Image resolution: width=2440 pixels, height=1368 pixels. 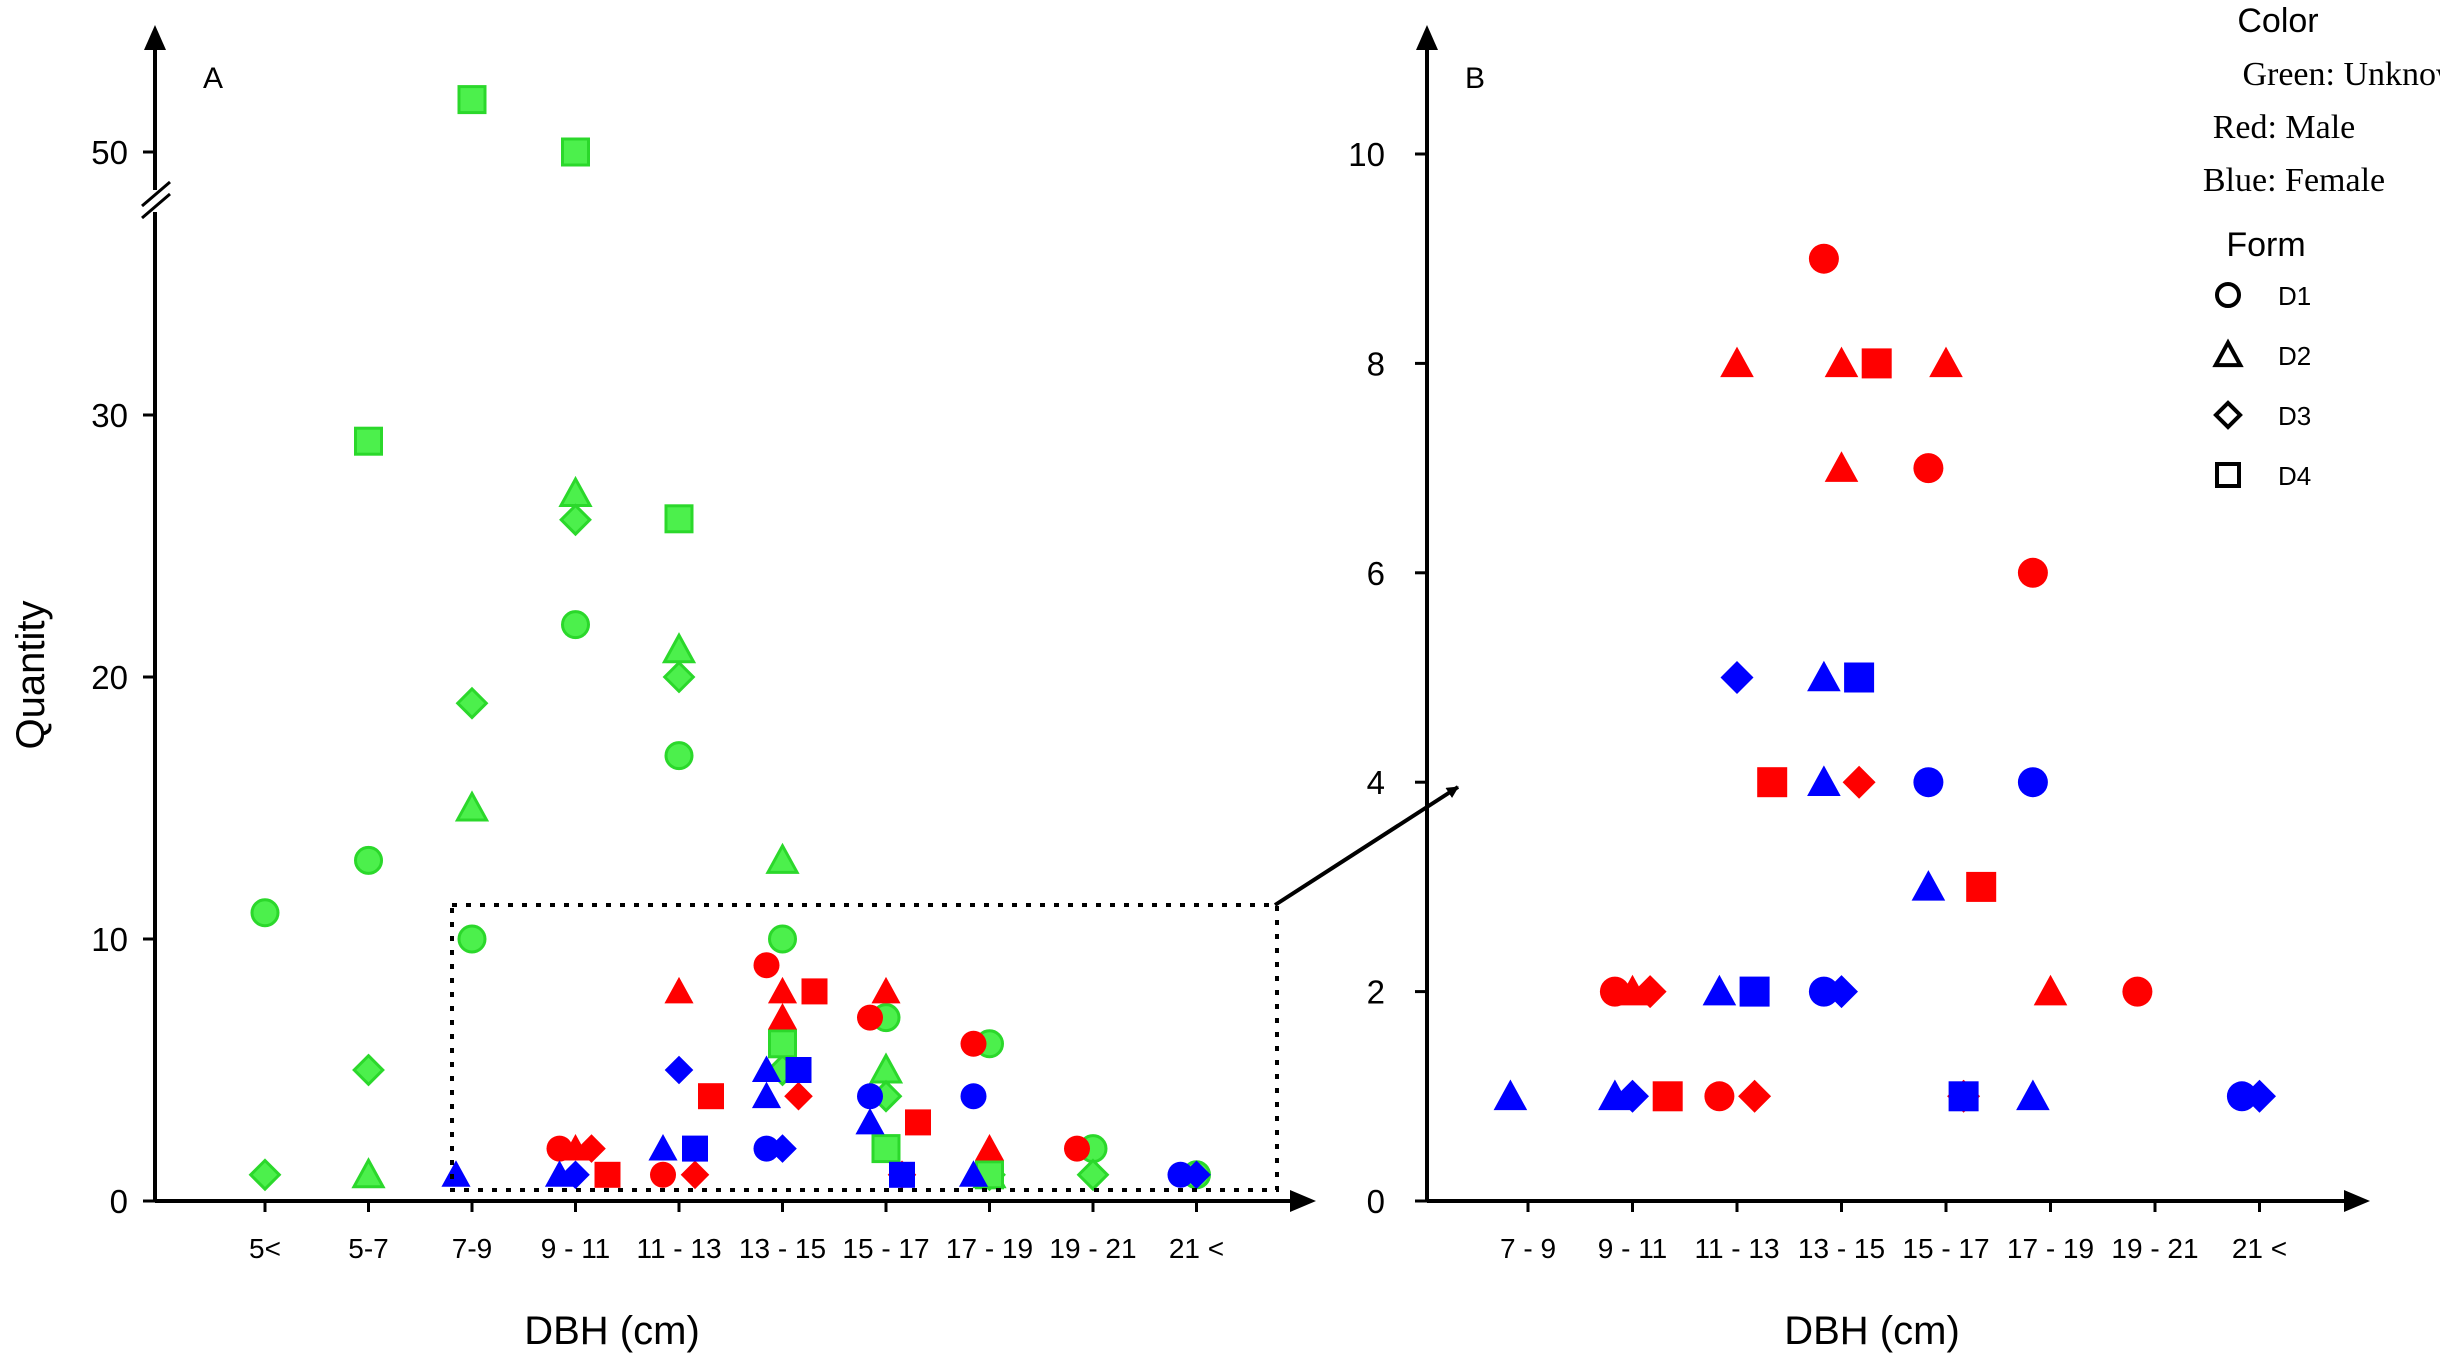 I want to click on legend-form-label: D2, so click(x=2294, y=356).